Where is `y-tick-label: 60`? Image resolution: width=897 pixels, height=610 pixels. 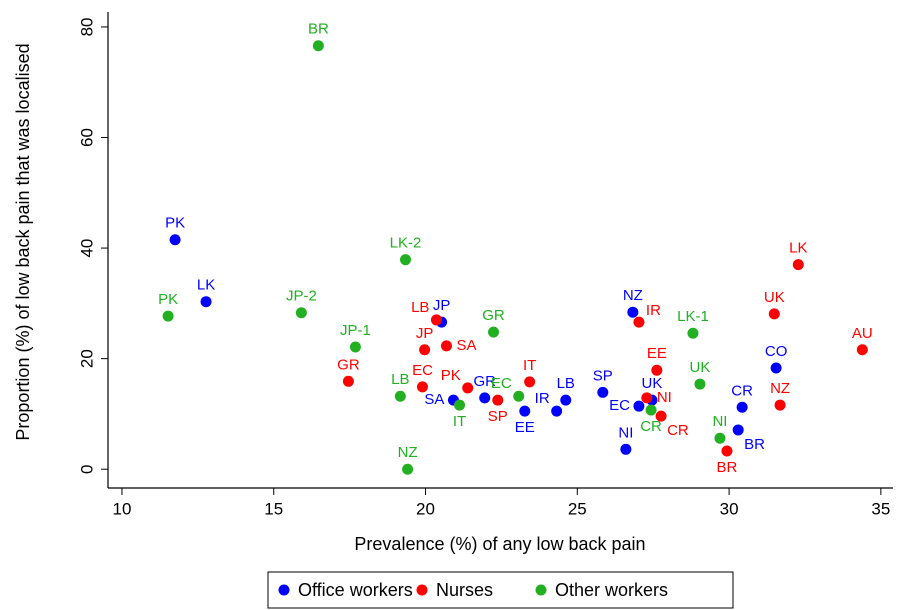 y-tick-label: 60 is located at coordinates (86, 137).